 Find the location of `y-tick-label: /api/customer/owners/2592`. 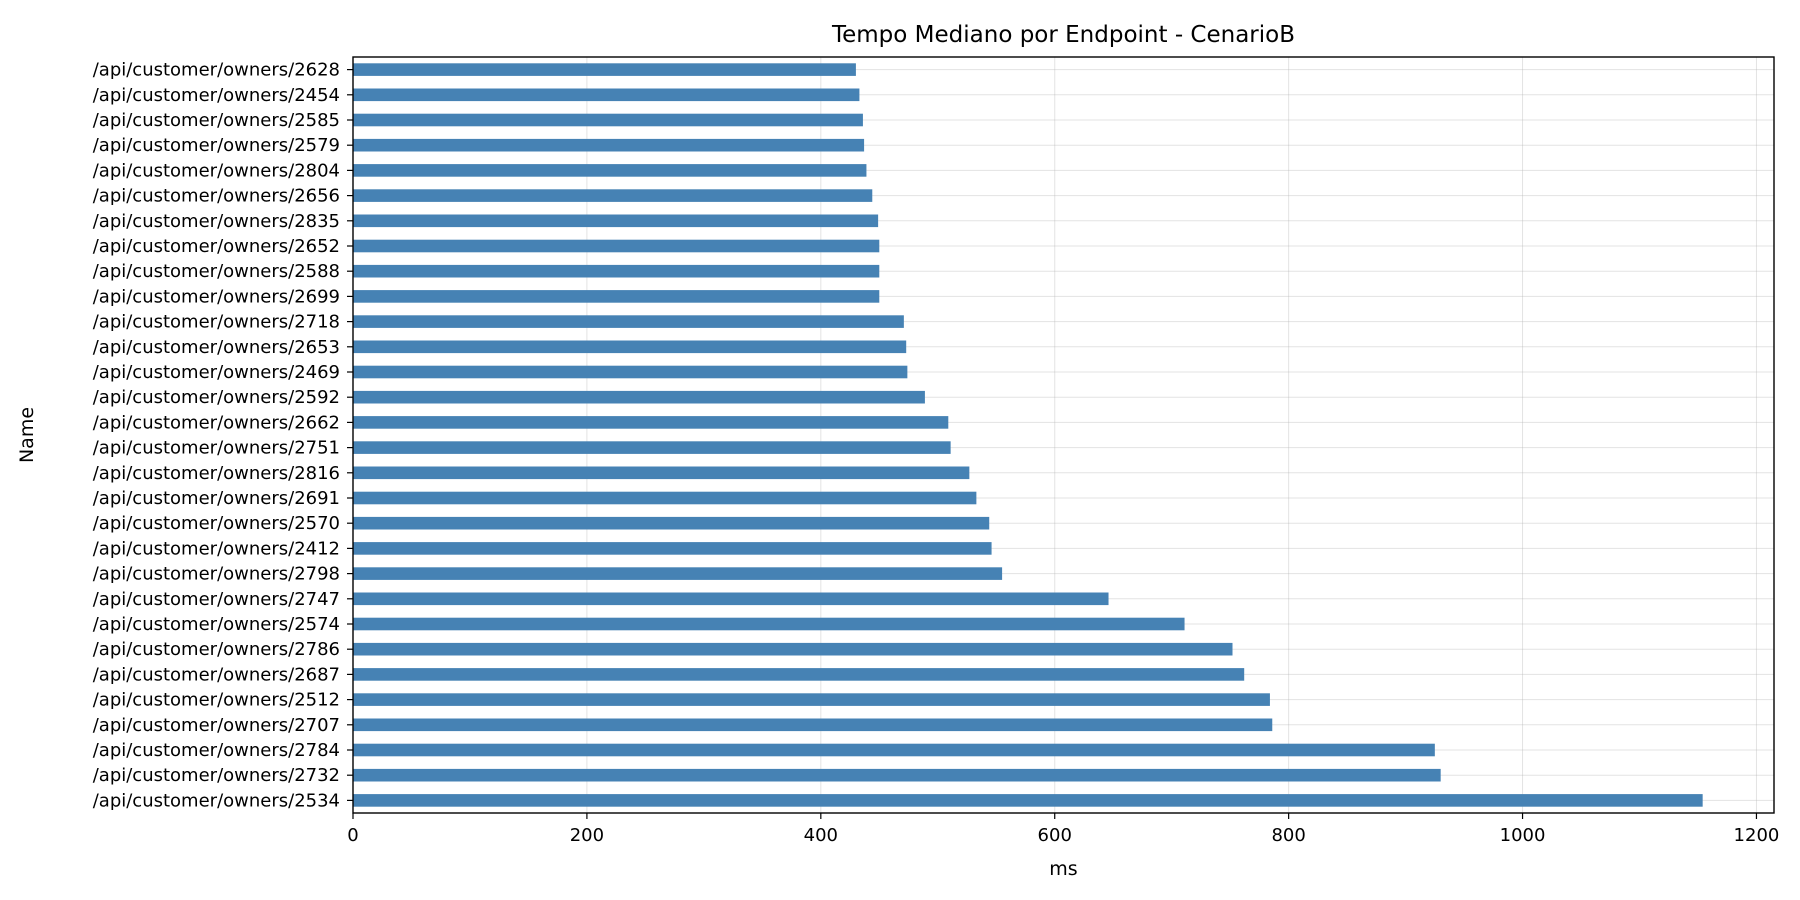

y-tick-label: /api/customer/owners/2592 is located at coordinates (216, 397).